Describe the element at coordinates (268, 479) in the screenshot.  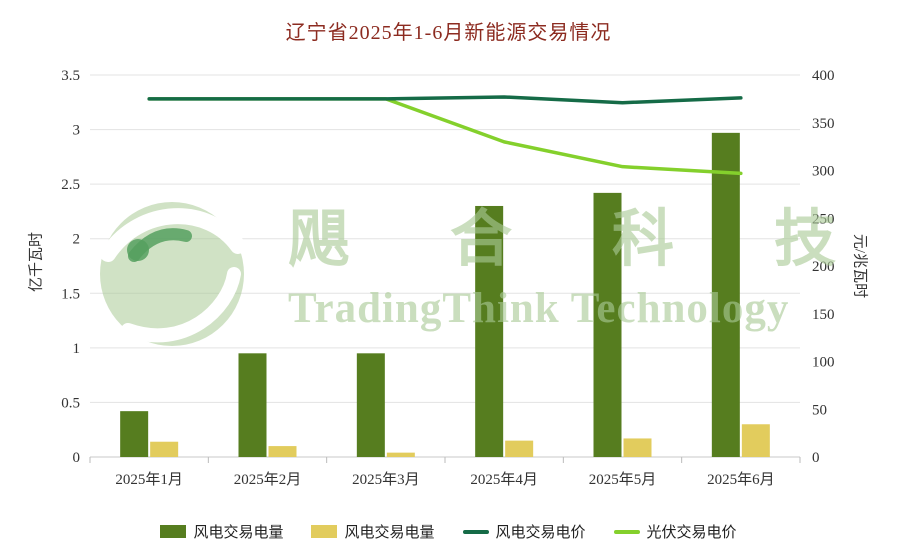
I see `x-axis-label: 2025年2月` at that location.